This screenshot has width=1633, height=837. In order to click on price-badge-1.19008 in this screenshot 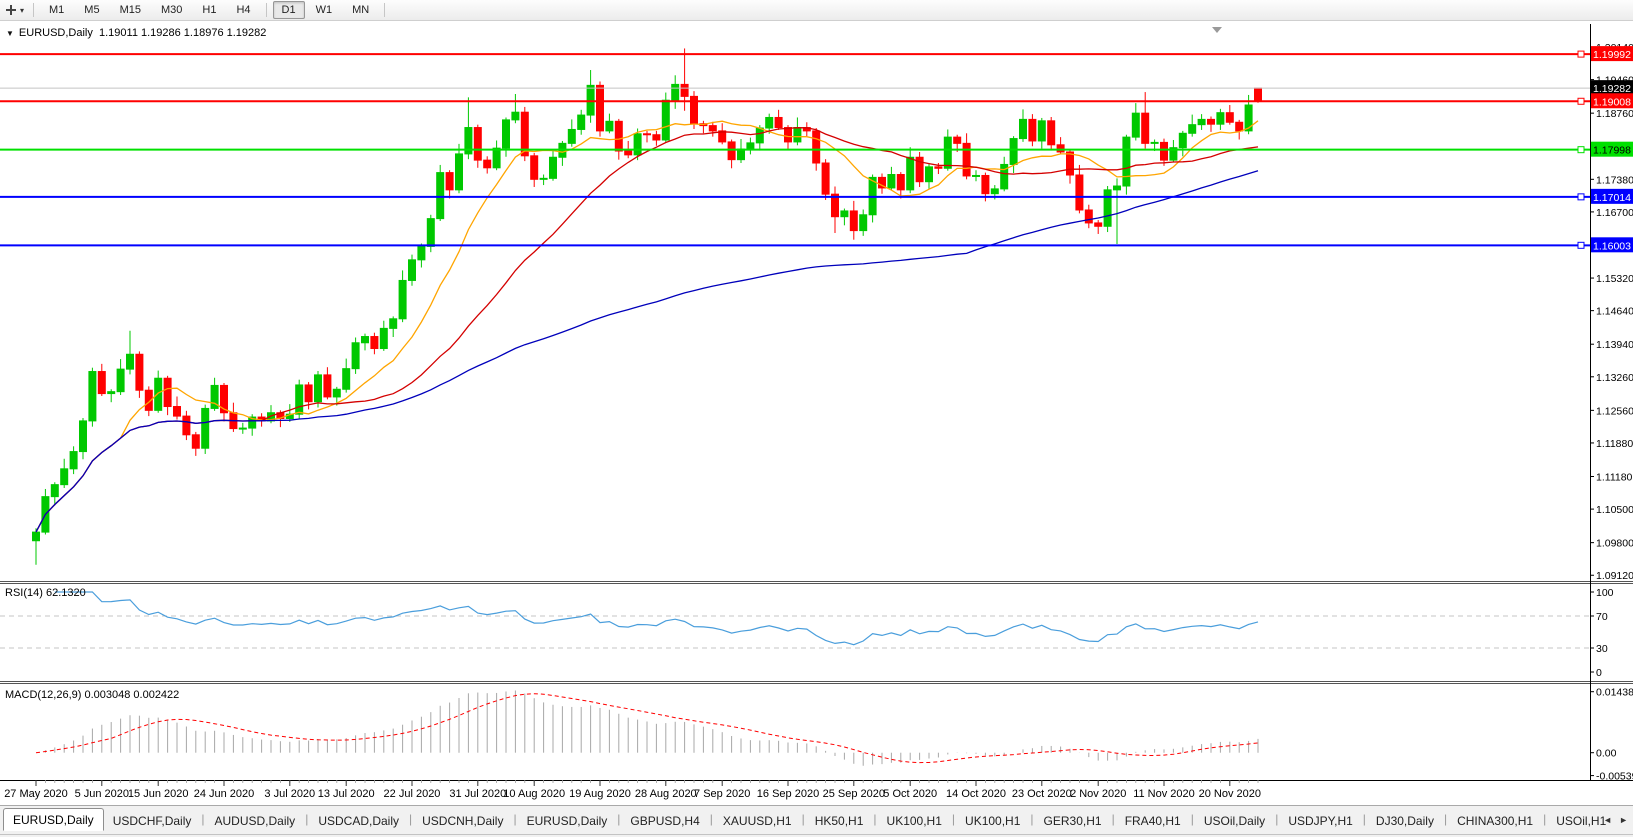, I will do `click(1612, 101)`.